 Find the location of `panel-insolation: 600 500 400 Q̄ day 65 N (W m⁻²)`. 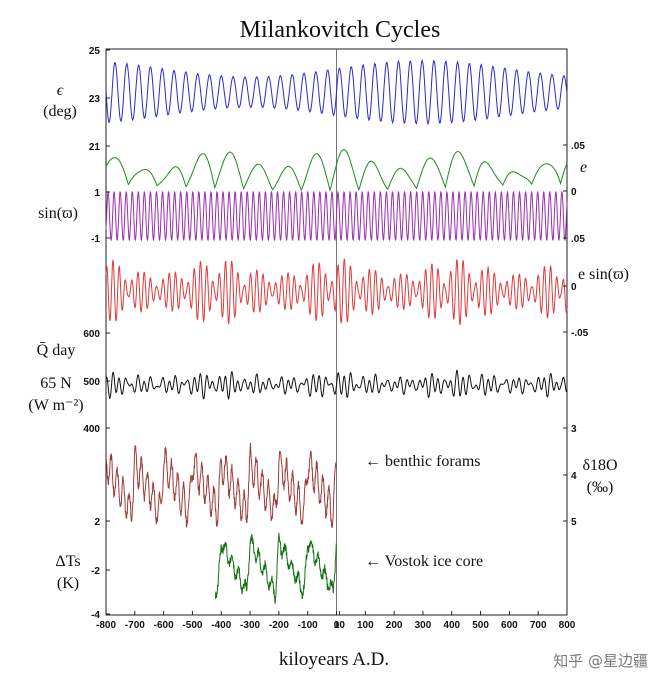

panel-insolation: 600 500 400 Q̄ day 65 N (W m⁻²) is located at coordinates (298, 382).